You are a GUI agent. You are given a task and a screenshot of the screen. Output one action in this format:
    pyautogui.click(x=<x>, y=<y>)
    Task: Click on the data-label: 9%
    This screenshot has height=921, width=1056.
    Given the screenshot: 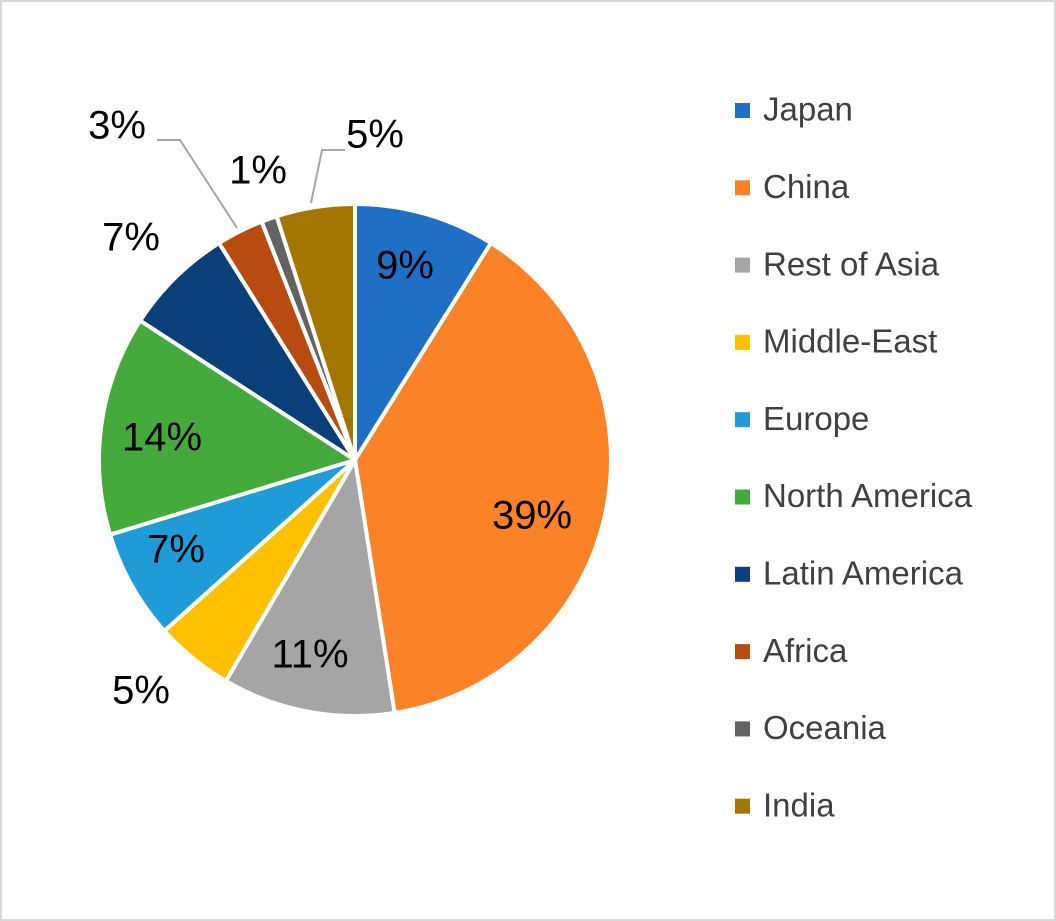 What is the action you would take?
    pyautogui.click(x=405, y=266)
    